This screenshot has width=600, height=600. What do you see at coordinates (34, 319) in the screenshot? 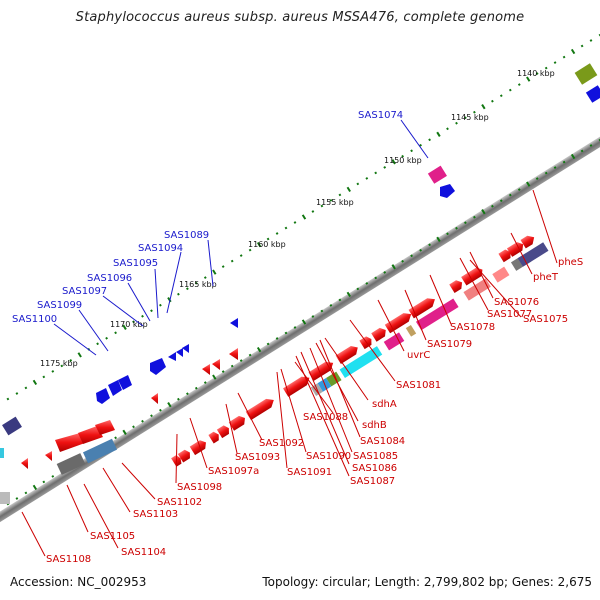
I see `gene-label: SAS1100` at bounding box center [34, 319].